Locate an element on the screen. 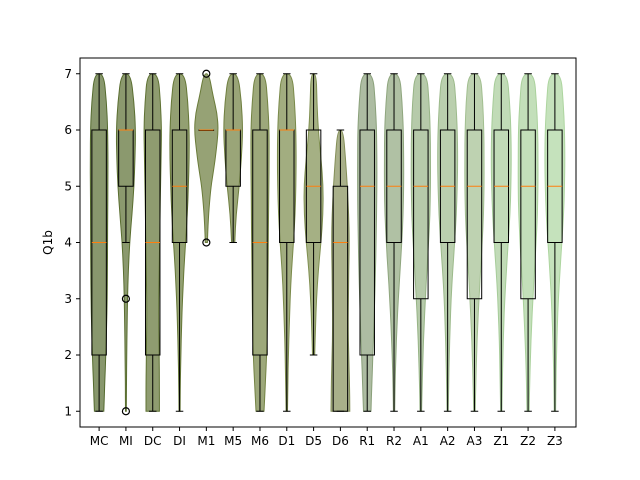 This screenshot has width=640, height=480. y-tick-label-6: 6 is located at coordinates (68, 130).